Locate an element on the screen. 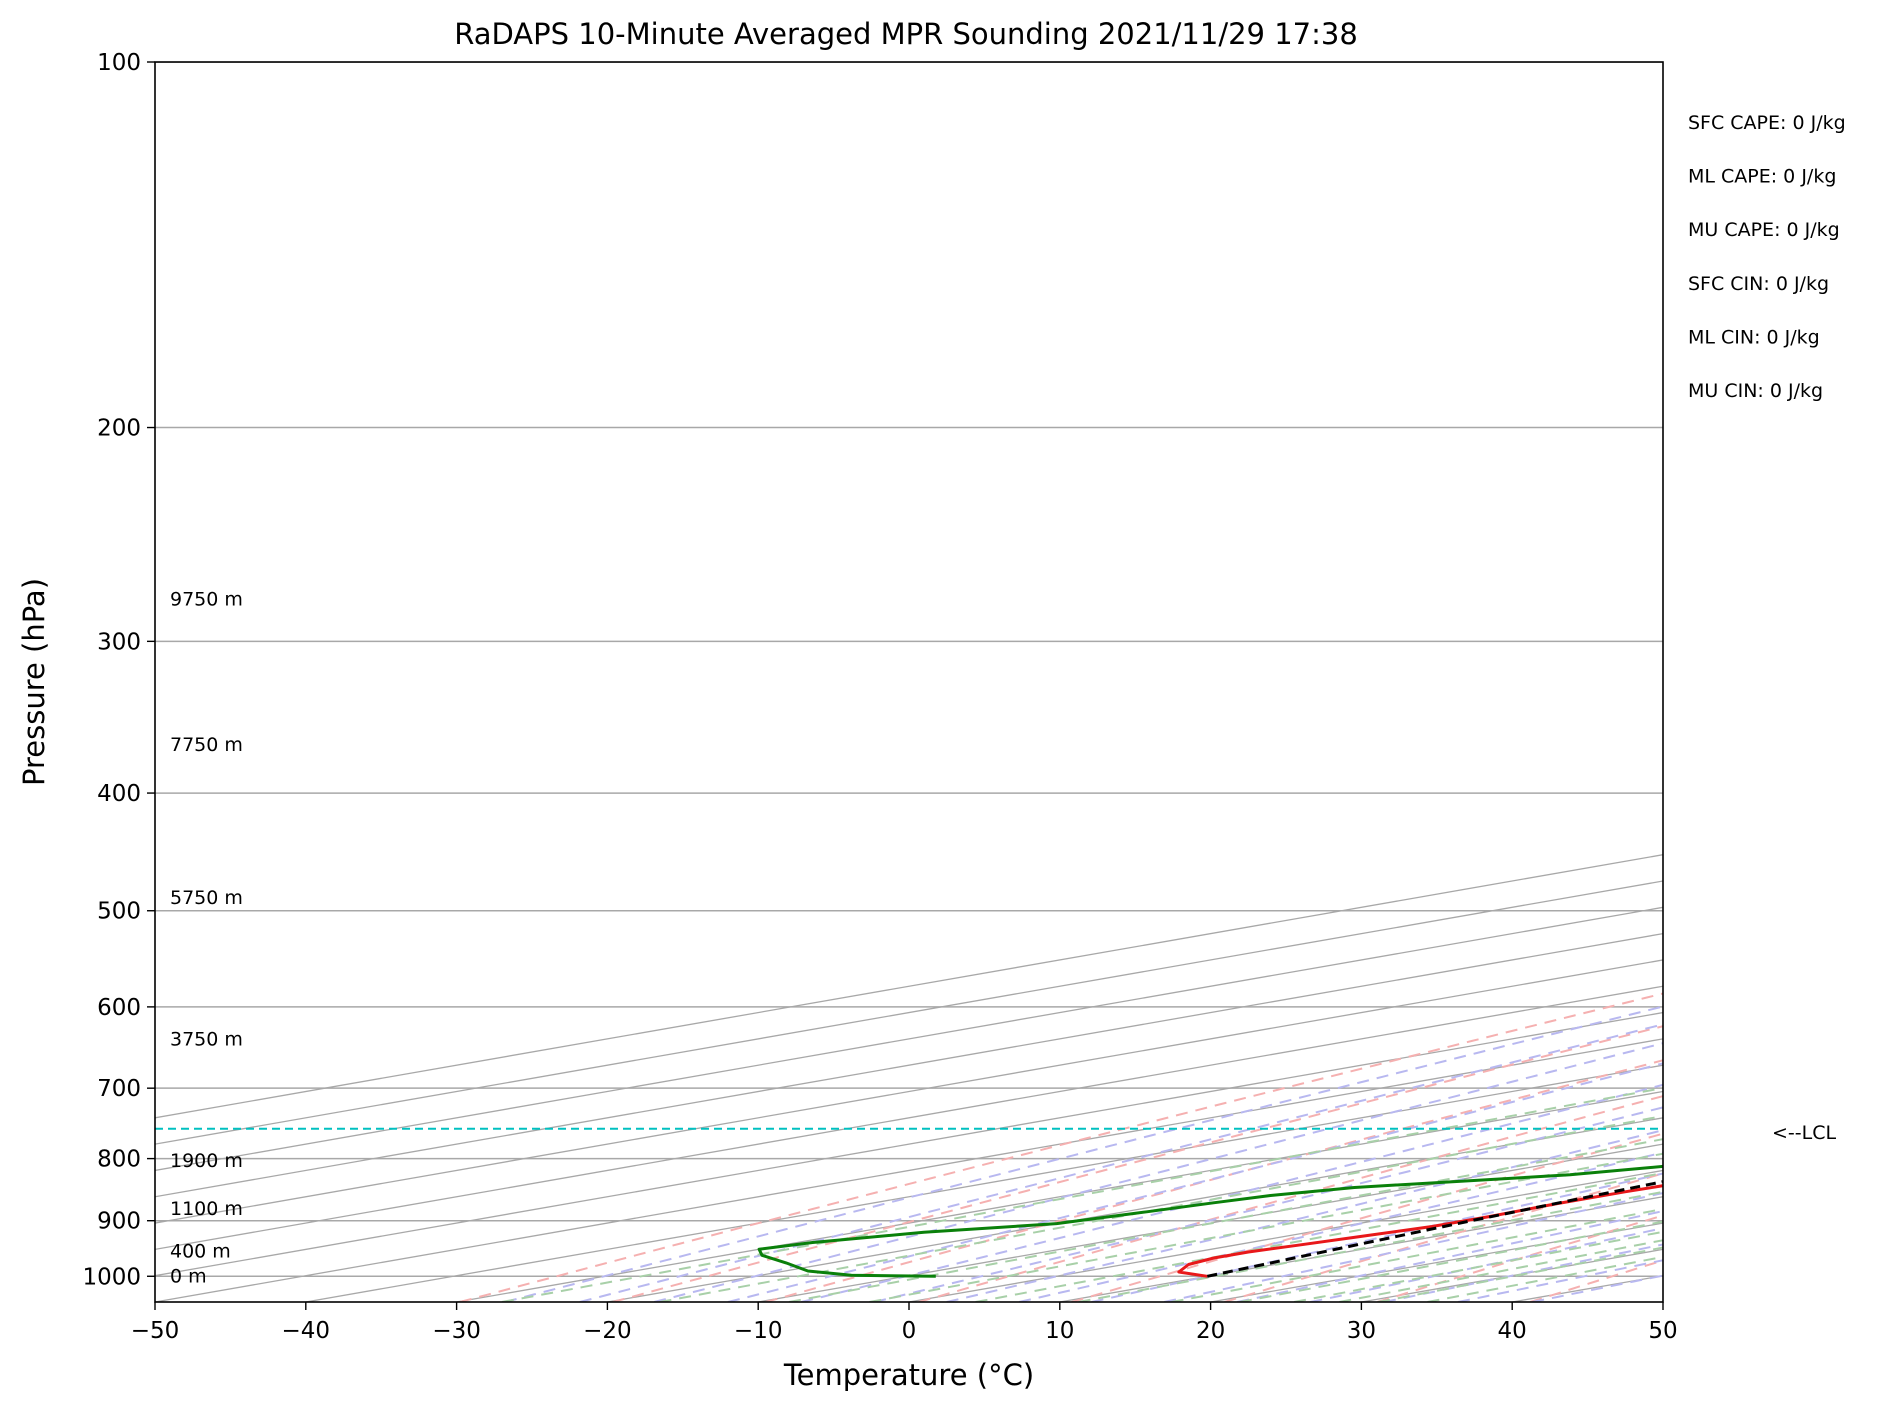 The image size is (1882, 1406). y-tick-label: 100 is located at coordinates (119, 63).